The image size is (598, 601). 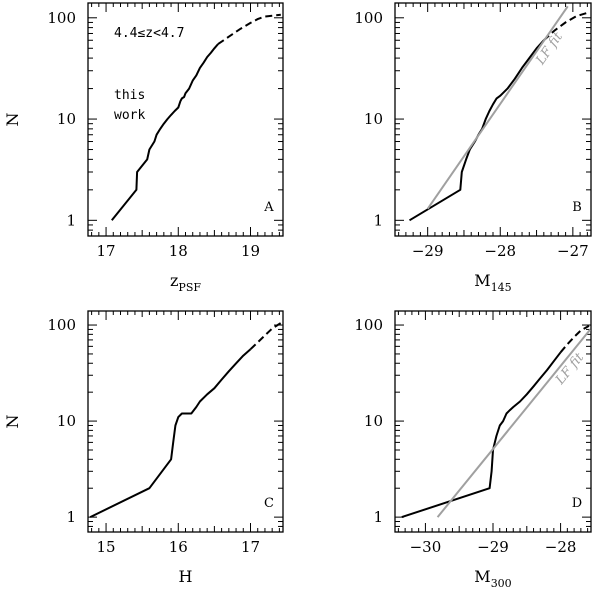 I want to click on x-tick-label: 19, so click(x=250, y=251).